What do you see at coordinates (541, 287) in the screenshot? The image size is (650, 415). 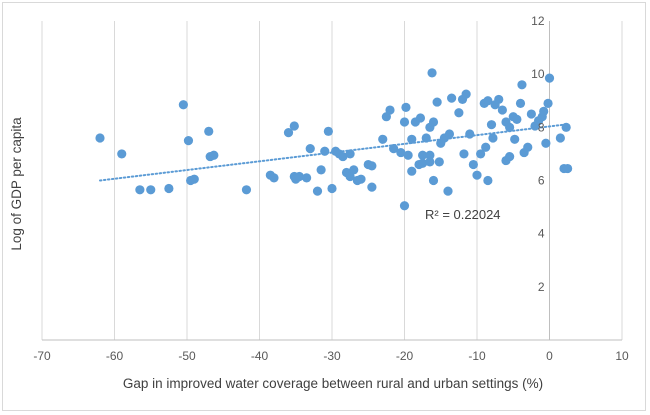 I see `y-tick-label: 2` at bounding box center [541, 287].